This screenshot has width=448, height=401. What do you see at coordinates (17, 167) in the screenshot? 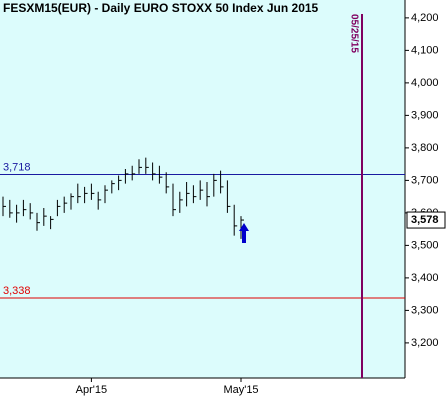
I see `level-label: 3,718` at bounding box center [17, 167].